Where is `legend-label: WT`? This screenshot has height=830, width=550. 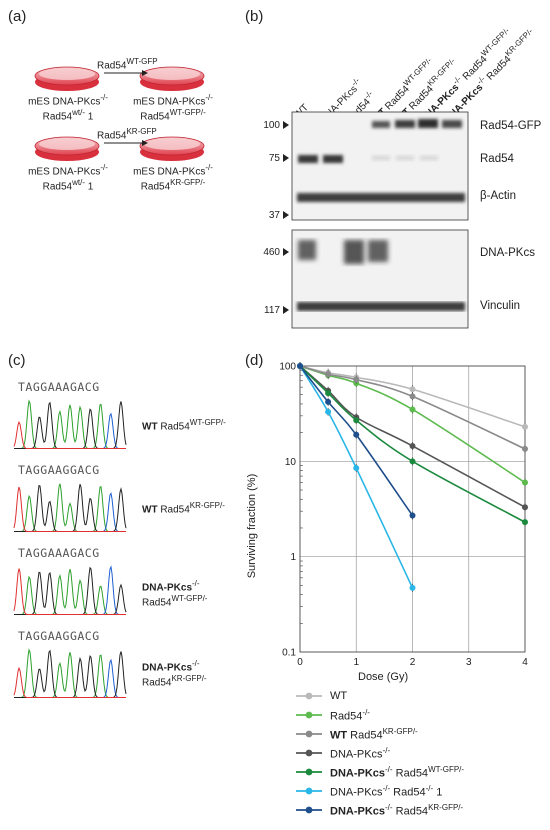
legend-label: WT is located at coordinates (339, 696).